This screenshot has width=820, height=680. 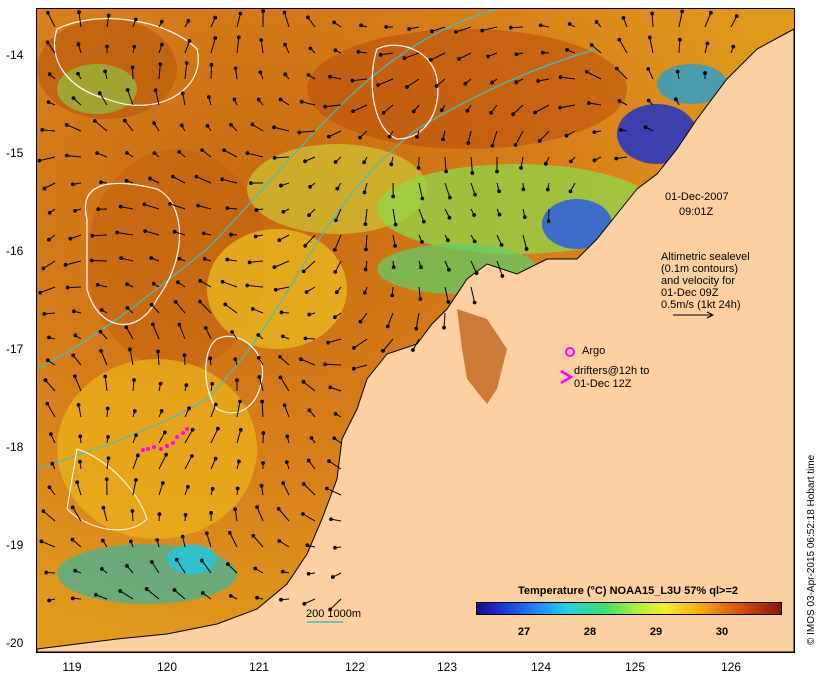 I want to click on altimetry-line: (0.1m contours), so click(x=700, y=269).